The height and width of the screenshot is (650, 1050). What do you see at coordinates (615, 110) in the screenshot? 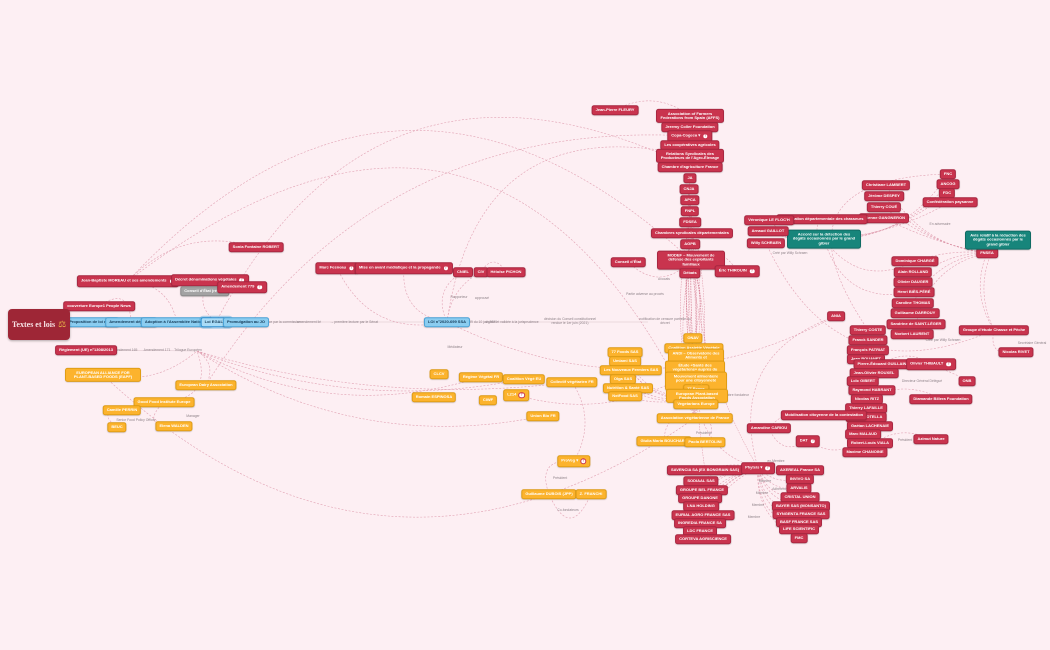
I see `graph-node-r11: Jean-Pierre FLEURY` at bounding box center [615, 110].